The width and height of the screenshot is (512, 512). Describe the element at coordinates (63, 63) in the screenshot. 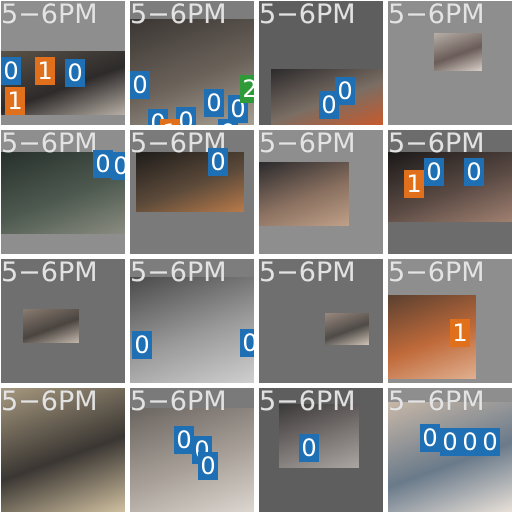

I see `camera-tile-1: 5−6PM 0 1 0 1` at that location.